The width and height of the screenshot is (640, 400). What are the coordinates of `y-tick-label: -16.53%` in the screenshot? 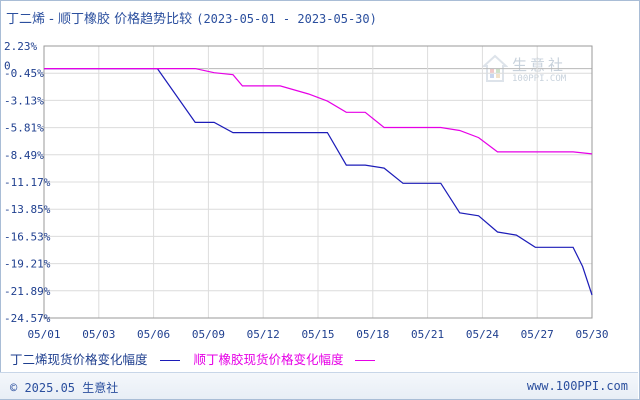 It's located at (27, 236).